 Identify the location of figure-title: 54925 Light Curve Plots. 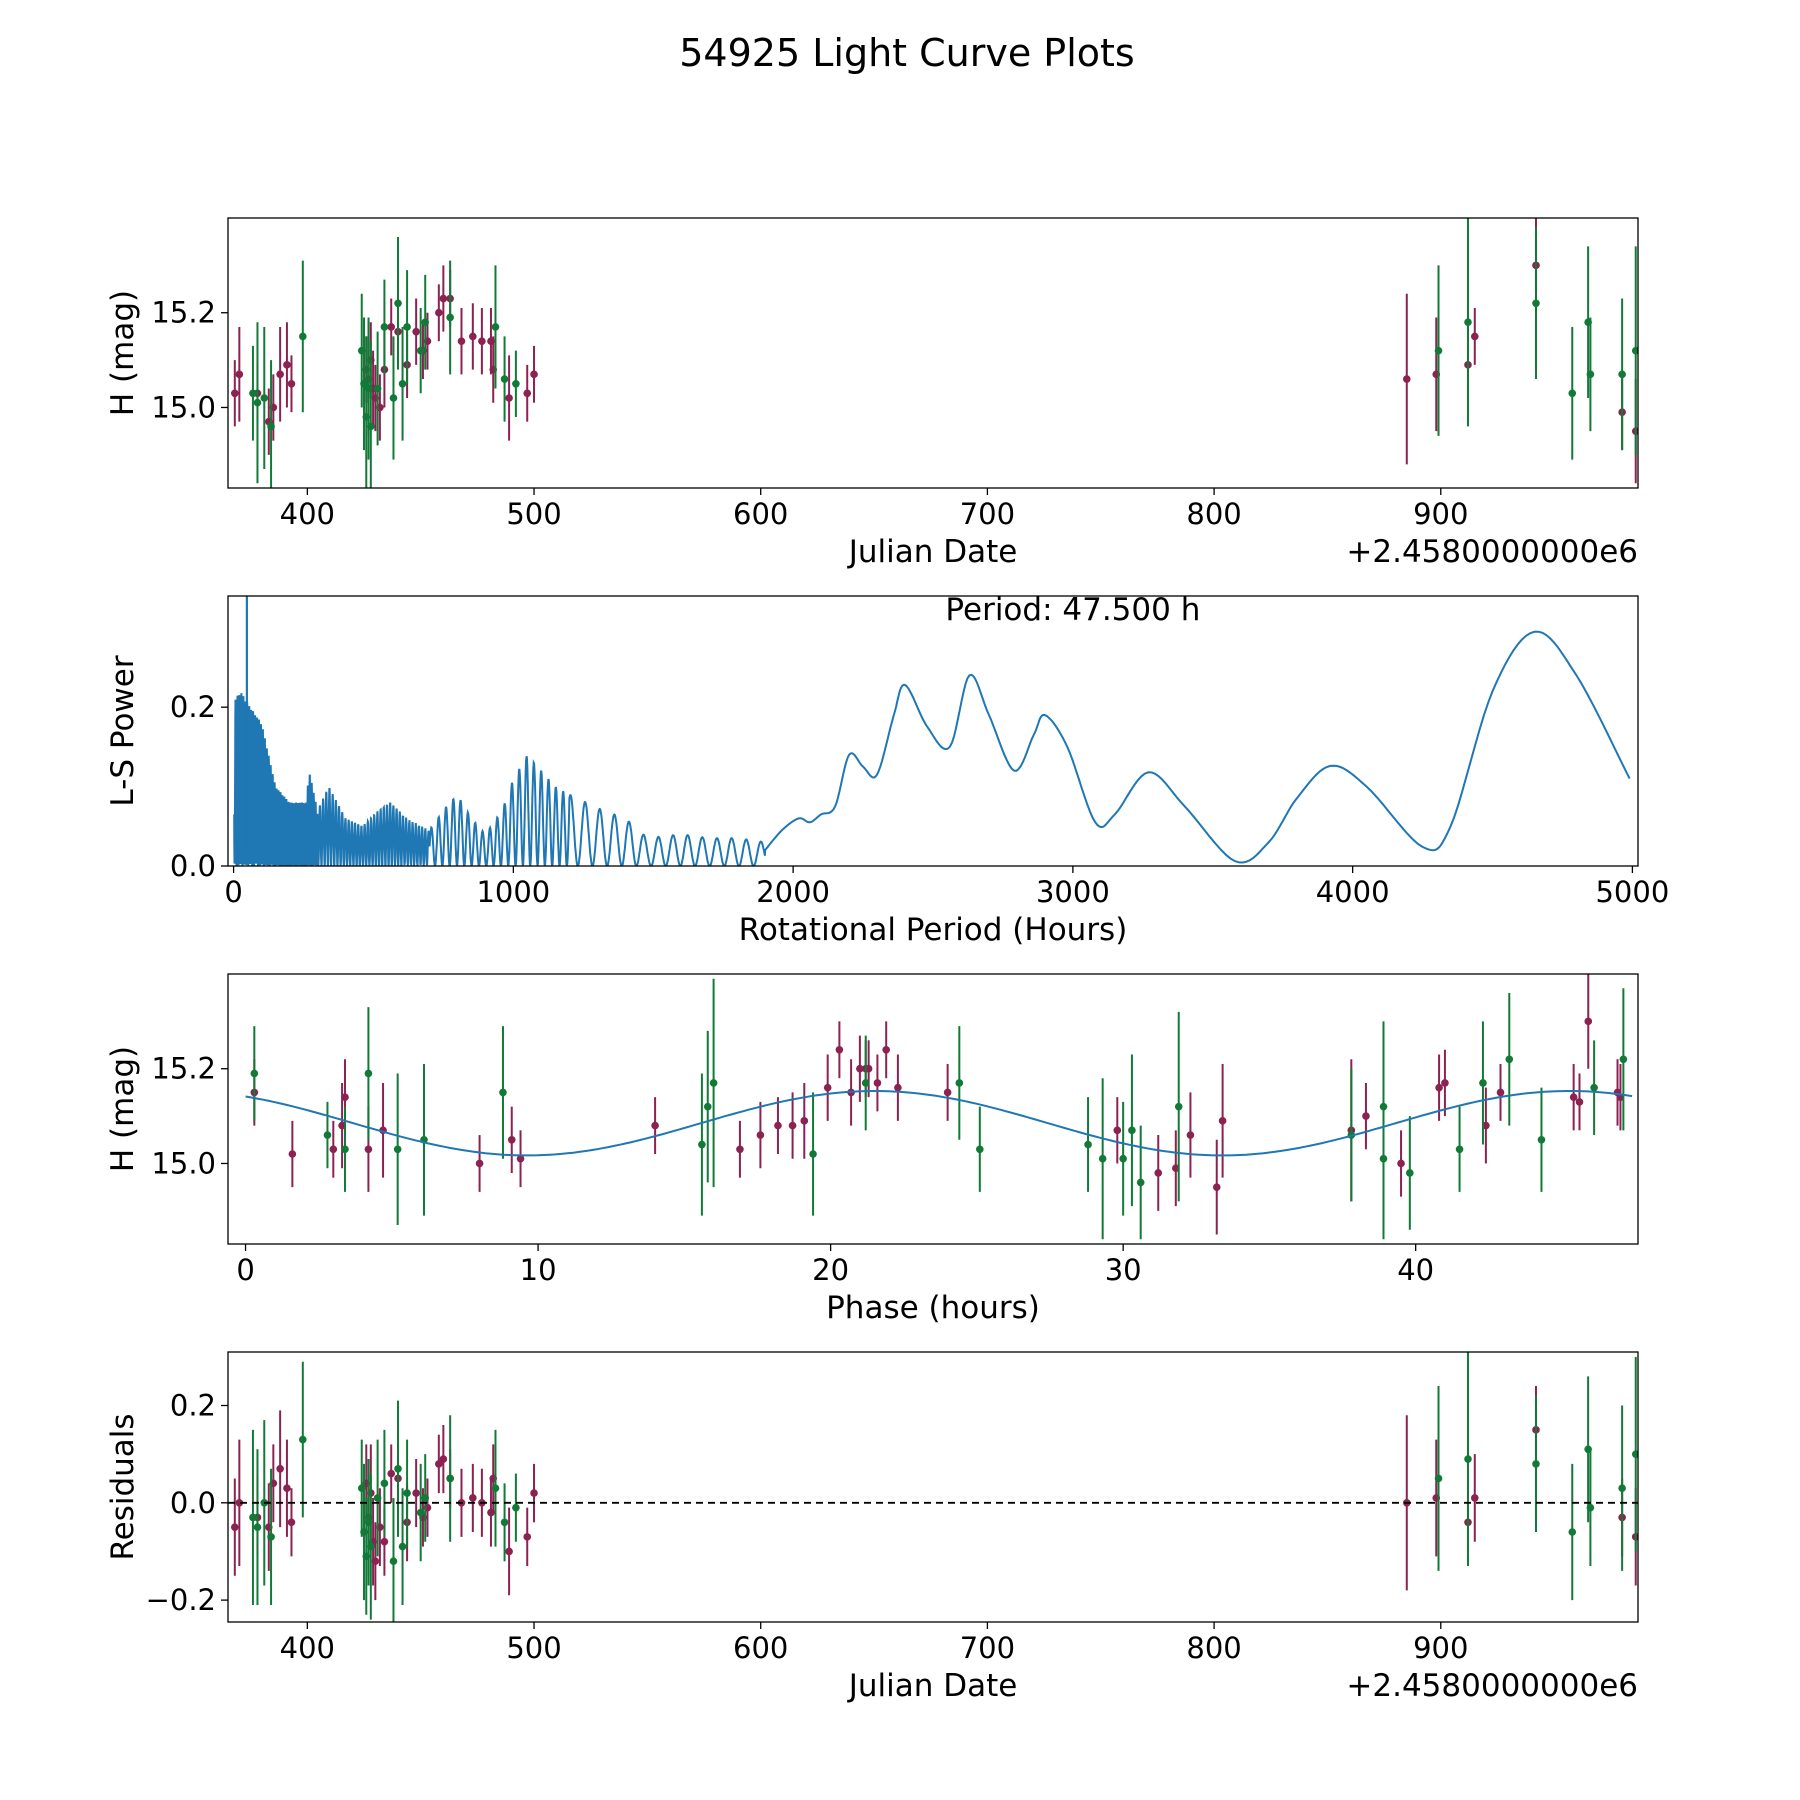
(906, 53).